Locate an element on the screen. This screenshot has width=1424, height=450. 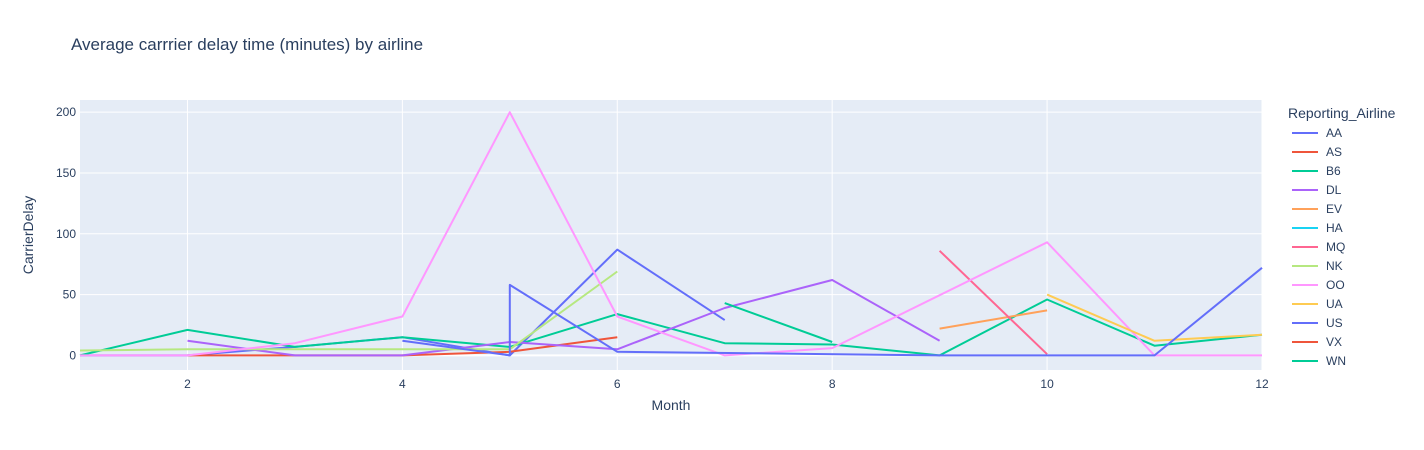
x-tick-label: 4 is located at coordinates (402, 384).